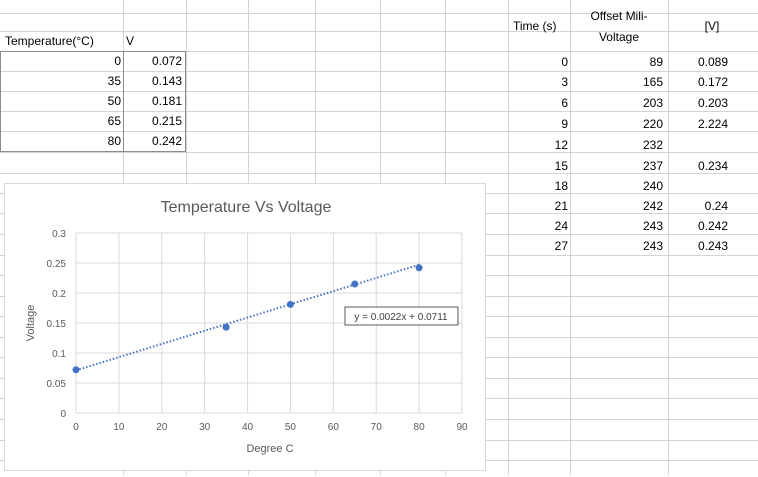 Image resolution: width=758 pixels, height=477 pixels. What do you see at coordinates (652, 145) in the screenshot?
I see `offset-cell: 232` at bounding box center [652, 145].